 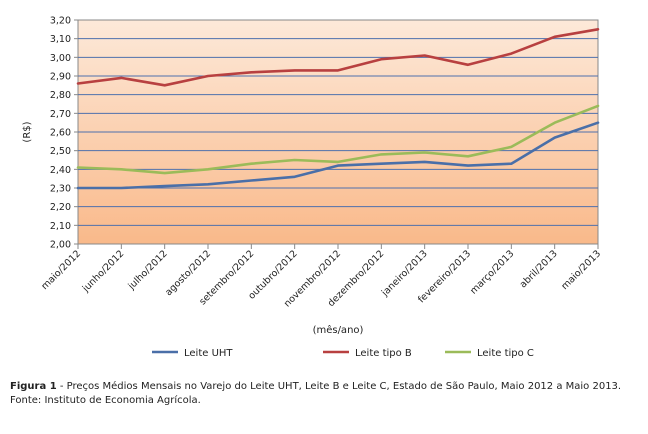 I want to click on y-tick-label: 3,00, so click(x=60, y=58).